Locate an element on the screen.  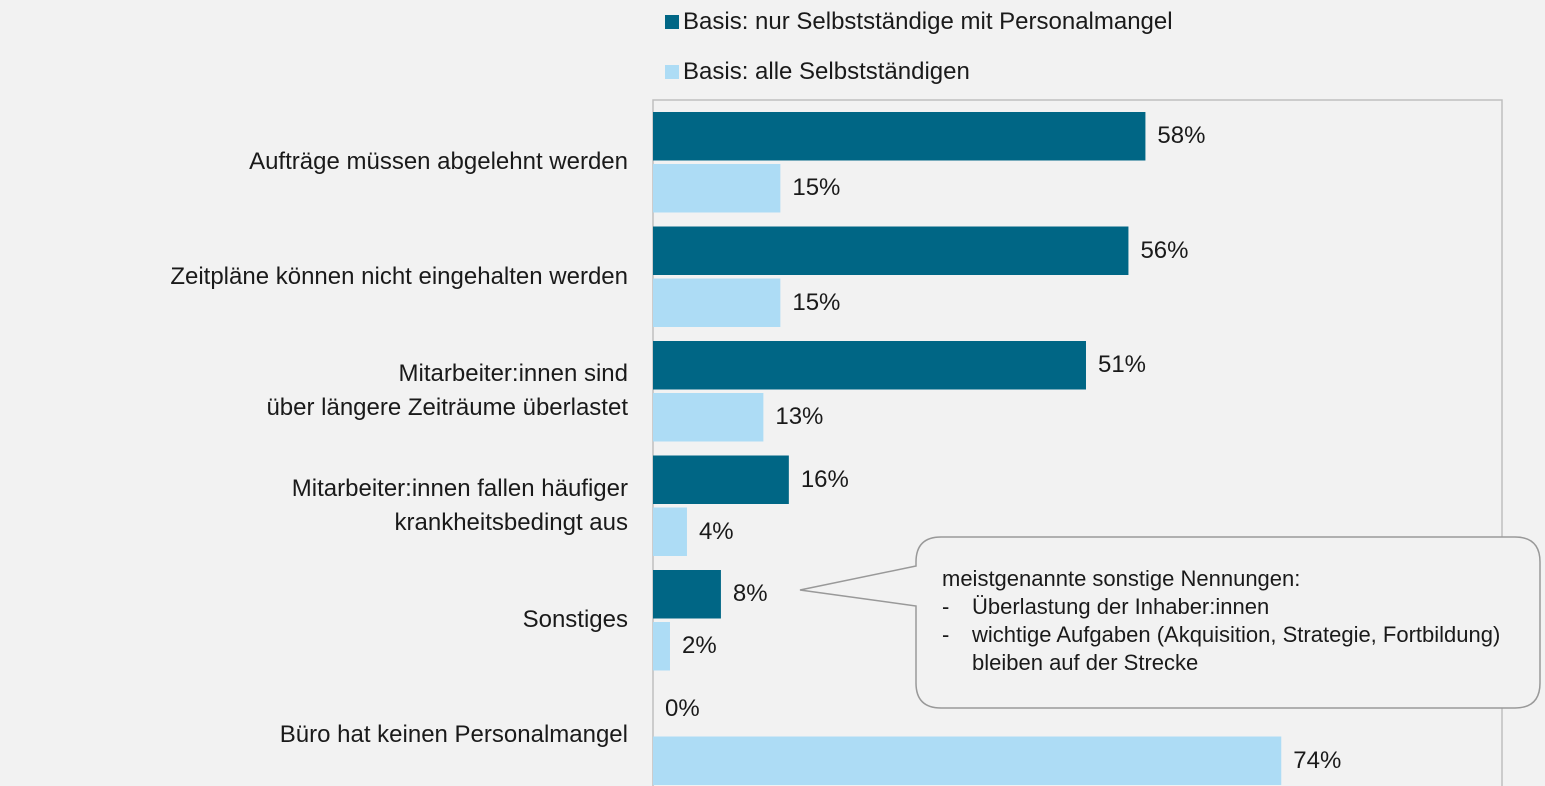
category-label: Büro hat keinen Personalmangel is located at coordinates (453, 734).